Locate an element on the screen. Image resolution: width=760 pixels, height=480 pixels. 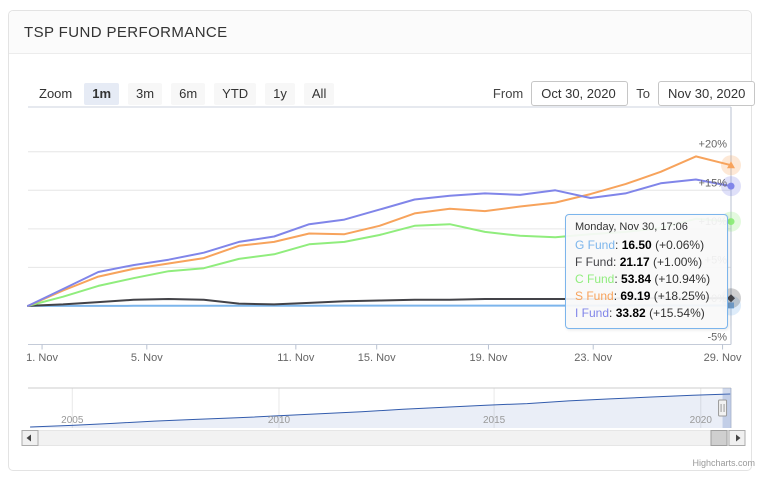
x-axis-label: 29. Nov is located at coordinates (723, 358).